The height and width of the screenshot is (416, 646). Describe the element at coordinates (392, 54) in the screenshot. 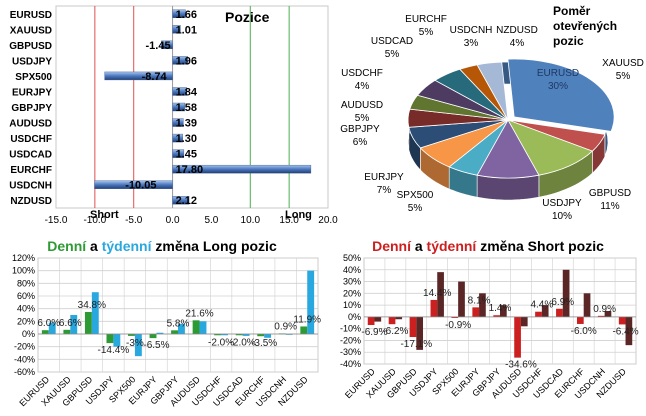

I see `pie-percent-label: 5%` at that location.